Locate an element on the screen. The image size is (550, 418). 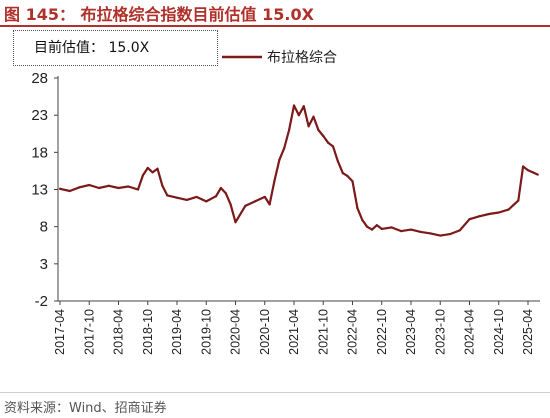
x-tick-label: 2021-04 is located at coordinates (294, 332).